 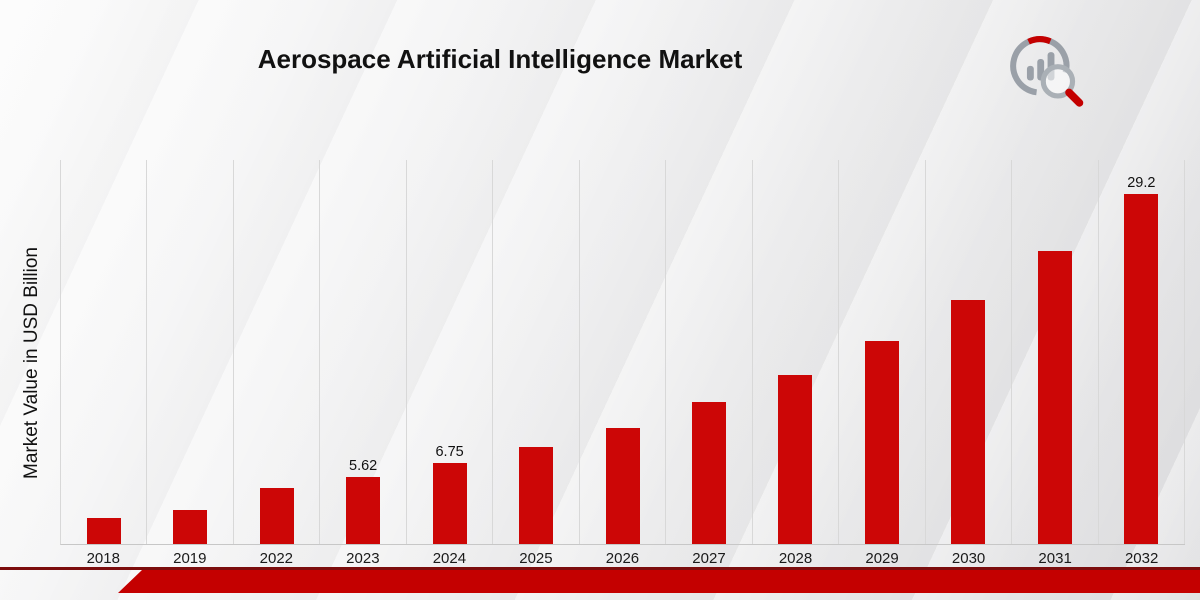 What do you see at coordinates (795, 558) in the screenshot?
I see `x-tick-label-2028: 2028` at bounding box center [795, 558].